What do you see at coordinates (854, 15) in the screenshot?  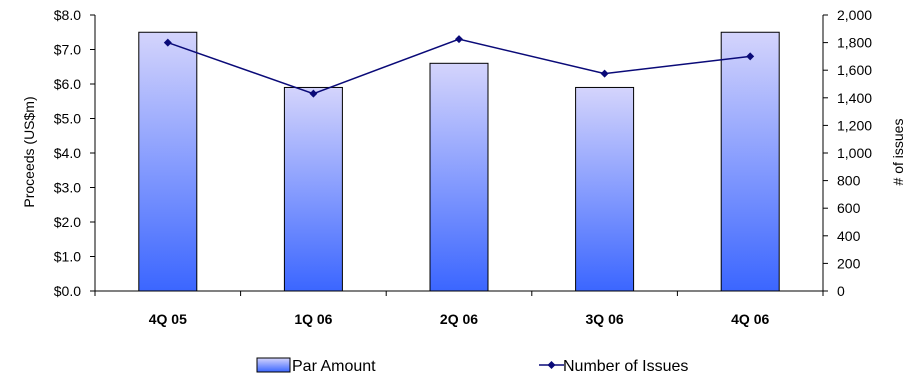 I see `right-tick-label: 2,000` at bounding box center [854, 15].